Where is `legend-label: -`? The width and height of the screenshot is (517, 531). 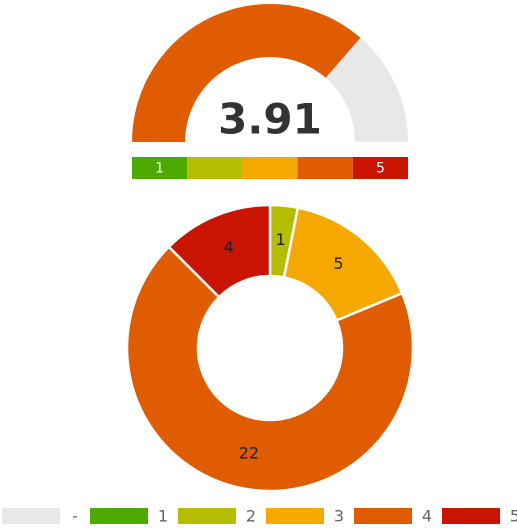 legend-label: - is located at coordinates (75, 516).